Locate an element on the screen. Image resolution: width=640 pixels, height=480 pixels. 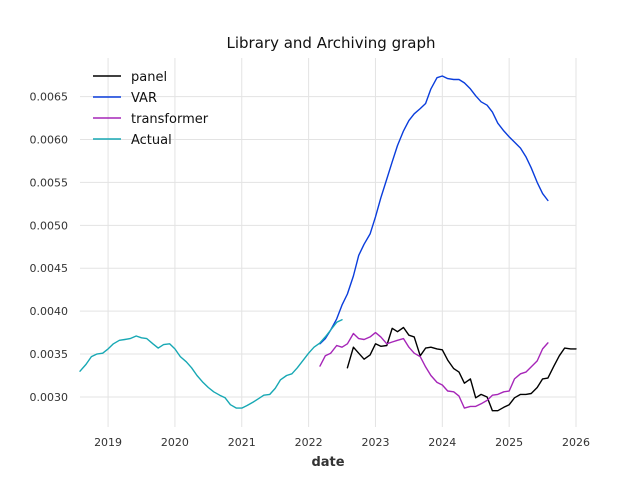
legend-label: VAR is located at coordinates (144, 98).